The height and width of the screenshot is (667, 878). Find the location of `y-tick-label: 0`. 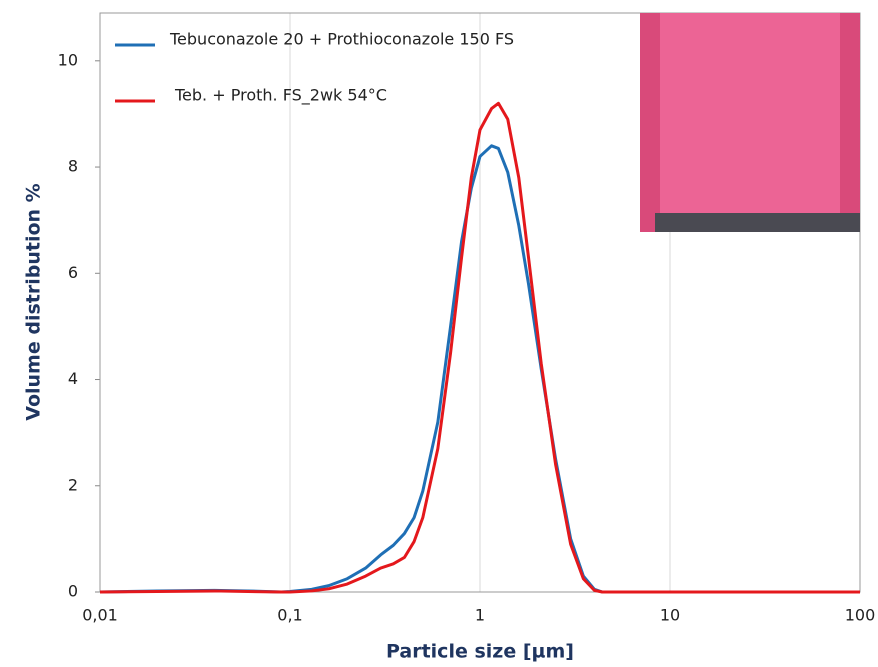

y-tick-label: 0 is located at coordinates (73, 591).